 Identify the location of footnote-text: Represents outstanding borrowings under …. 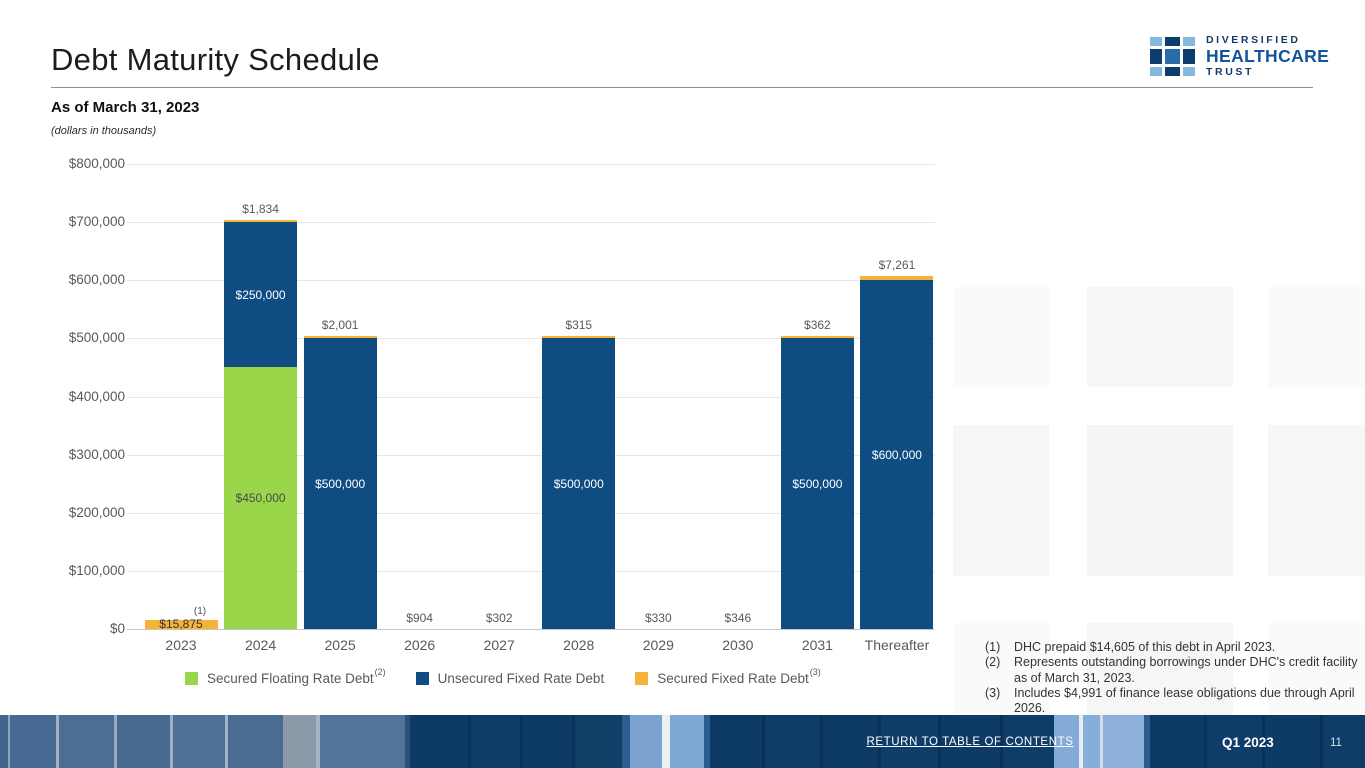
(1186, 670).